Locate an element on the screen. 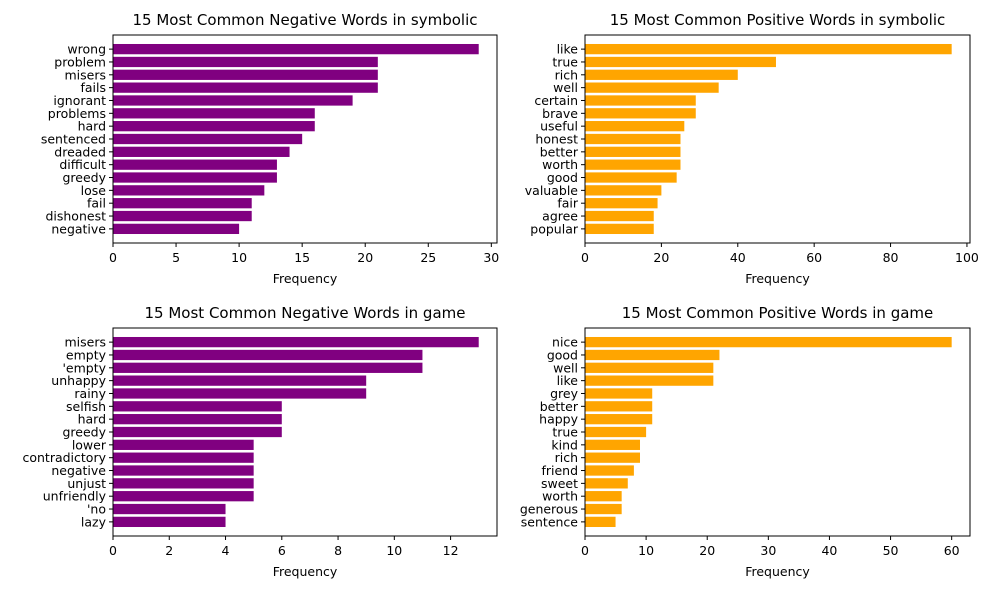 This screenshot has width=989, height=590. y-tick-label: problem is located at coordinates (80, 61).